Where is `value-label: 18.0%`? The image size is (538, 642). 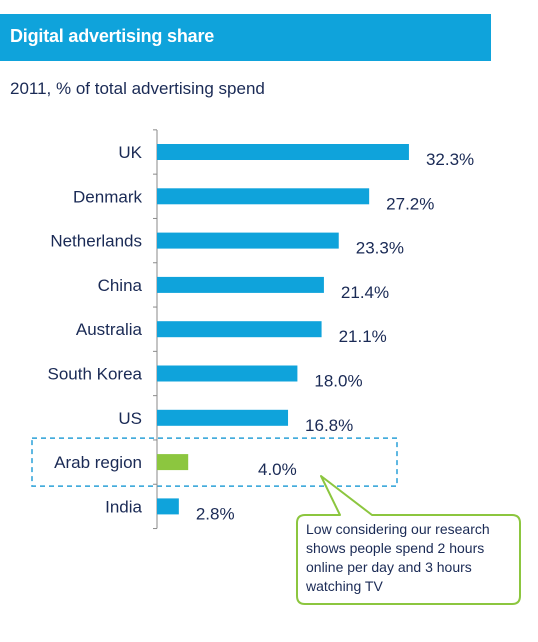
value-label: 18.0% is located at coordinates (338, 381).